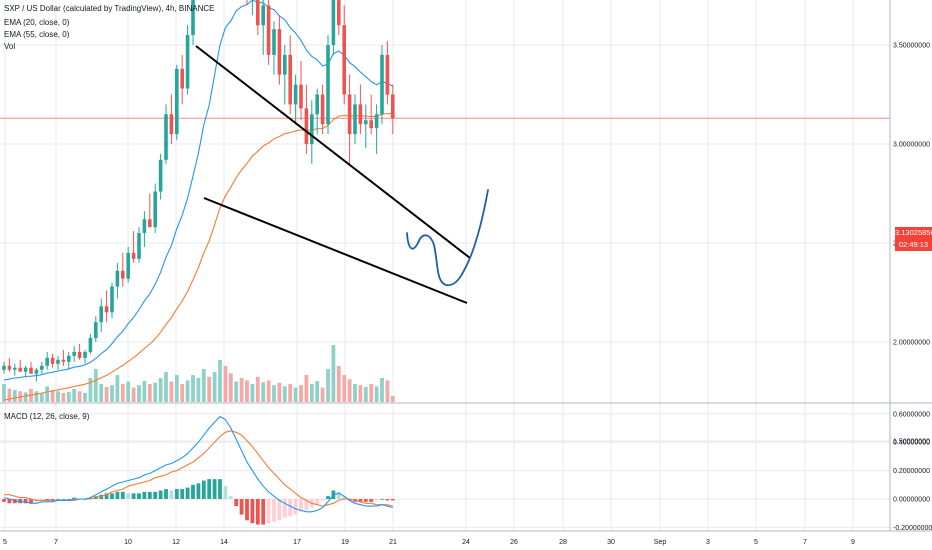 The image size is (932, 550). What do you see at coordinates (911, 500) in the screenshot?
I see `macd-y-tick-label: 0.00000000` at bounding box center [911, 500].